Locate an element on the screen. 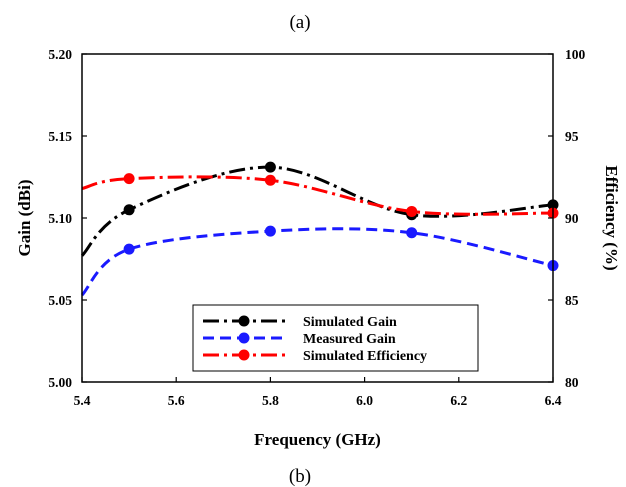 This screenshot has height=487, width=626. y-tick-label: 5.15 is located at coordinates (60, 136).